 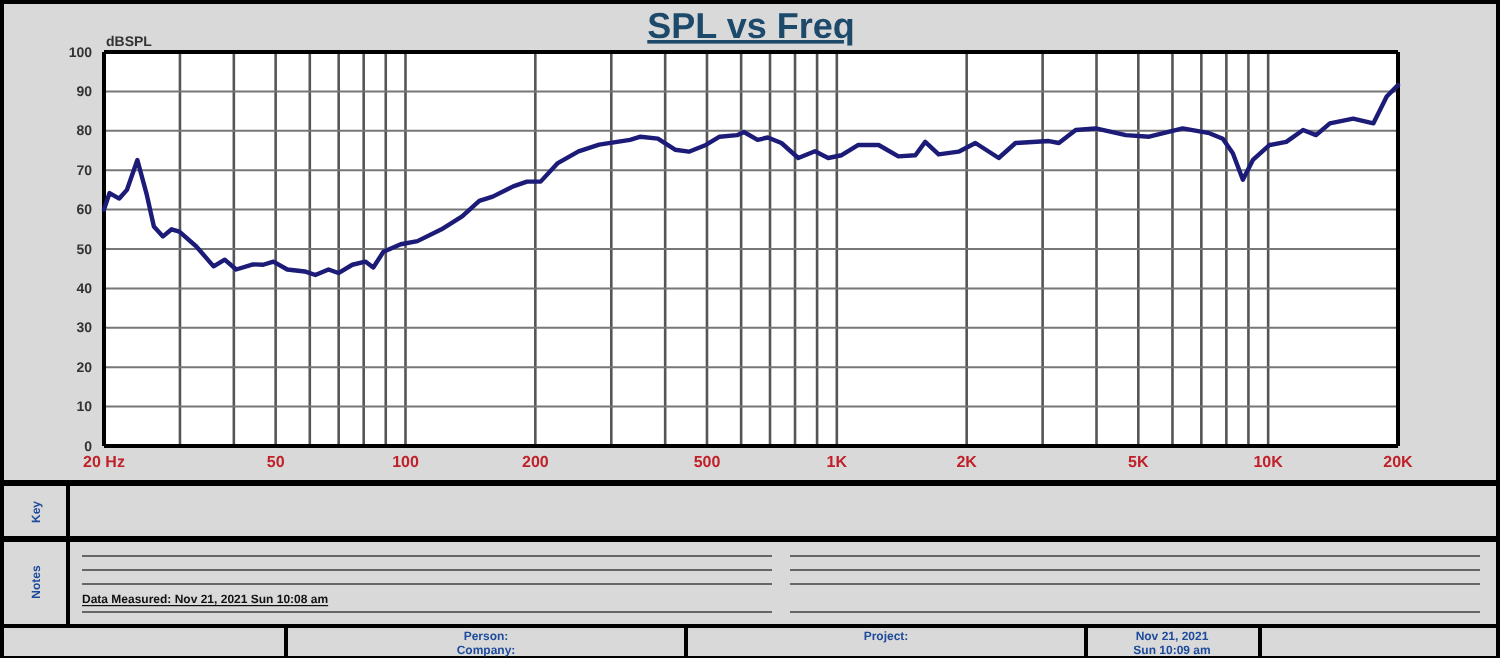 What do you see at coordinates (1398, 462) in the screenshot?
I see `x-tick-label: 20K` at bounding box center [1398, 462].